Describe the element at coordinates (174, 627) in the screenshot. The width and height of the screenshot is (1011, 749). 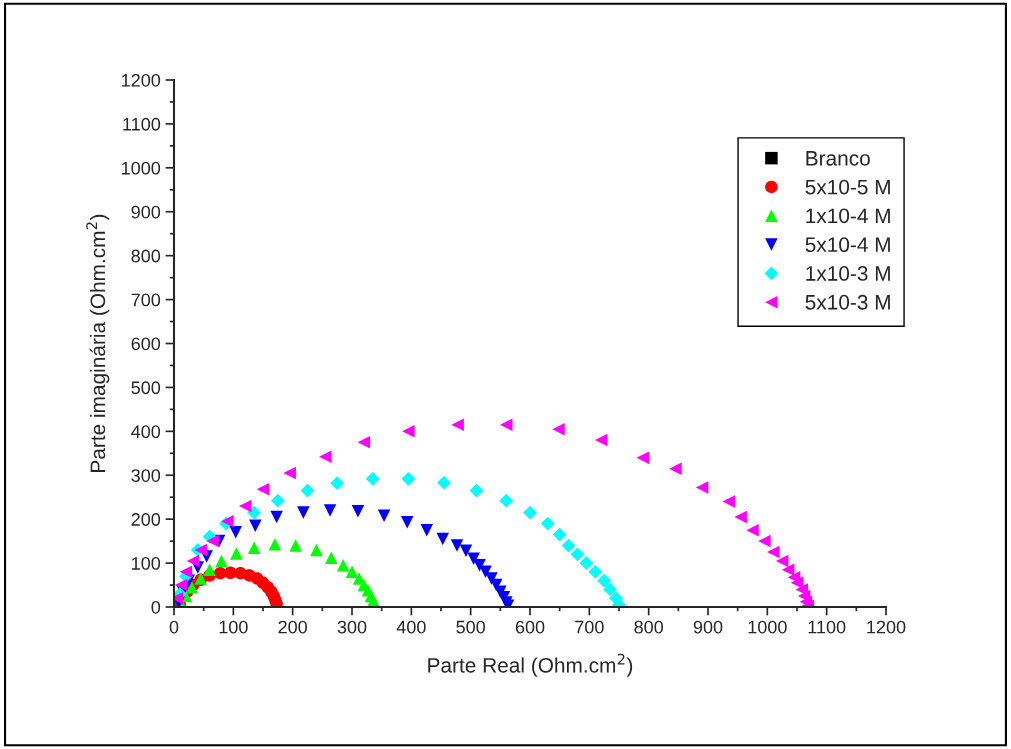
I see `x-tick-label: 0` at that location.